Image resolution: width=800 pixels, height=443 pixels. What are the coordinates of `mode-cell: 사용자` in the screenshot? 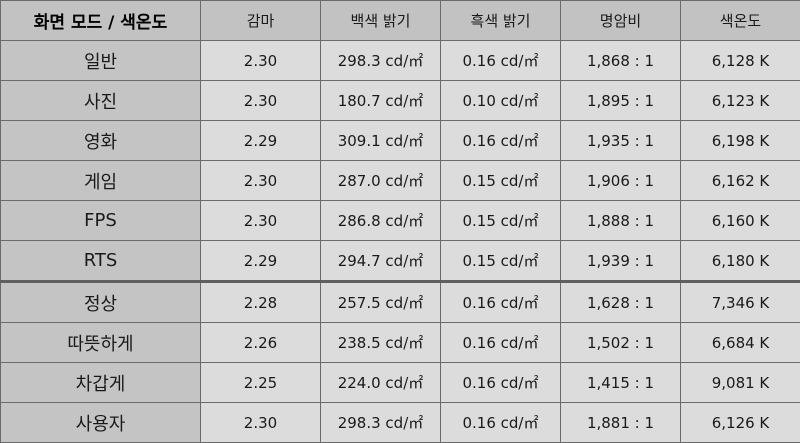 It's located at (101, 423).